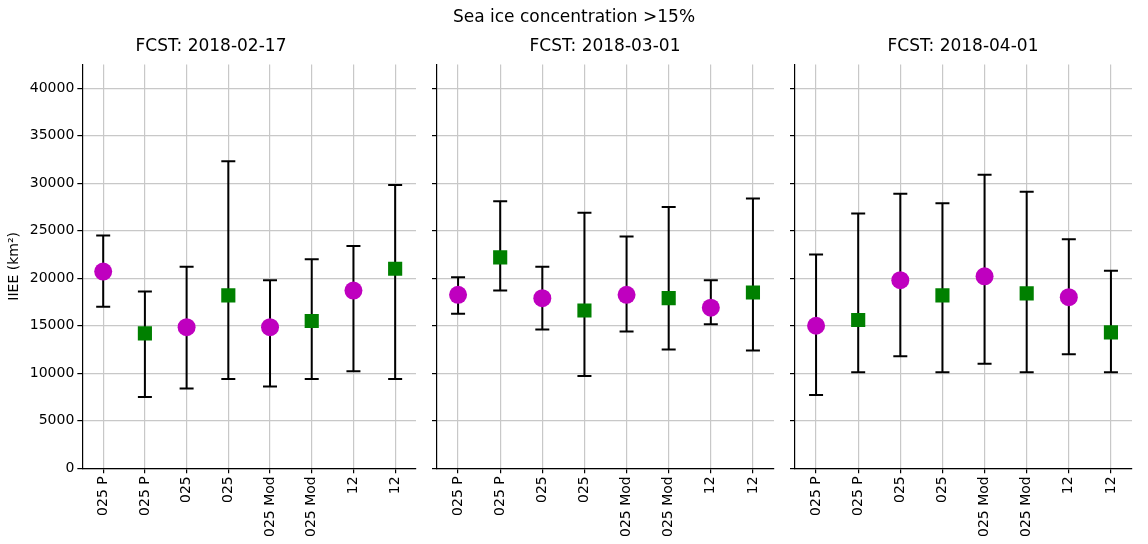 The height and width of the screenshot is (544, 1148). I want to click on y-axis-title: IIEE (km²), so click(13, 266).